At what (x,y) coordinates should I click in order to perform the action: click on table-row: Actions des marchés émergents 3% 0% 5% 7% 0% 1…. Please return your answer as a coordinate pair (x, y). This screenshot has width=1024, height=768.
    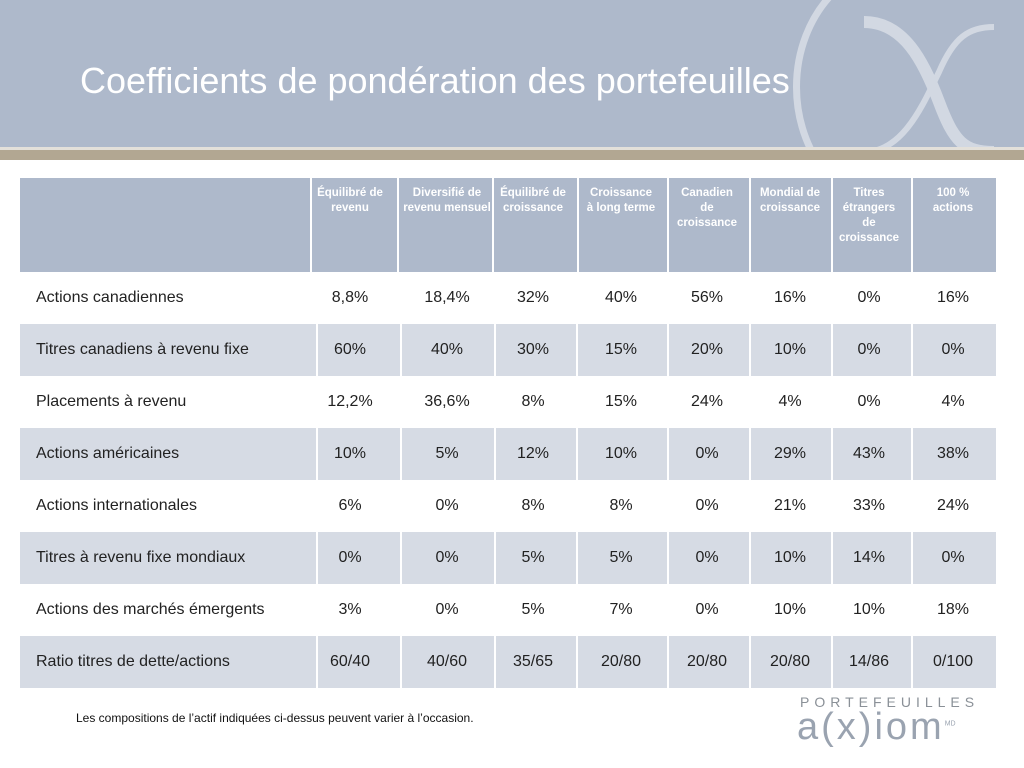
    Looking at the image, I should click on (508, 610).